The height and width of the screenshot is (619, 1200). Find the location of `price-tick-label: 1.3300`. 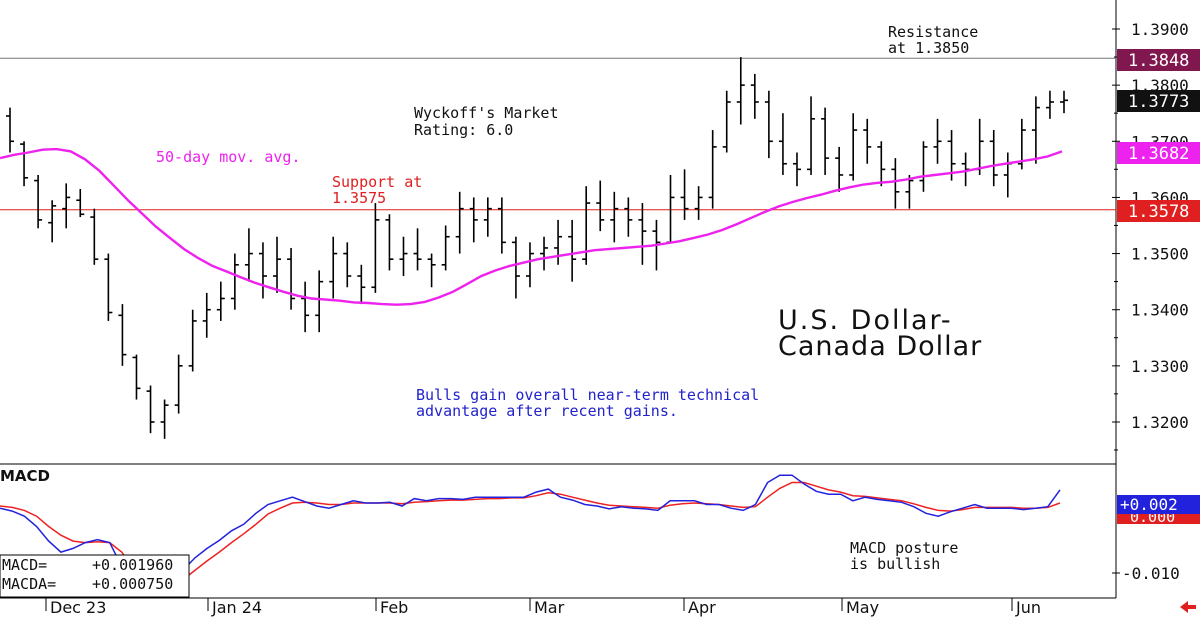

price-tick-label: 1.3300 is located at coordinates (1160, 366).